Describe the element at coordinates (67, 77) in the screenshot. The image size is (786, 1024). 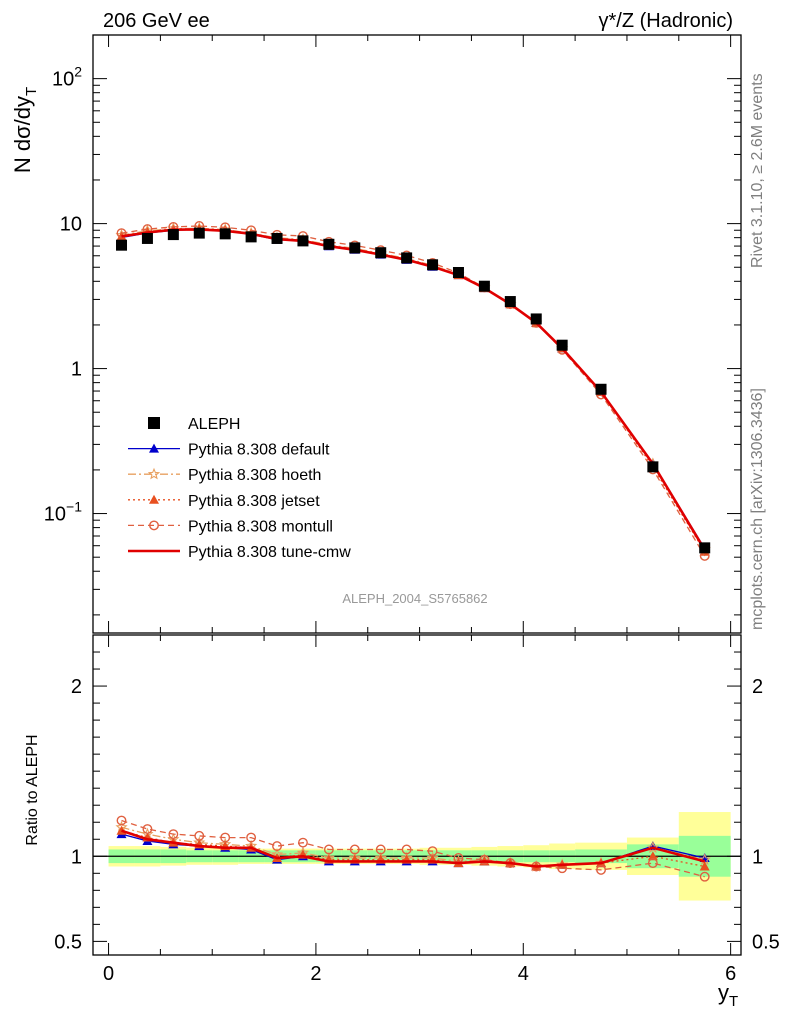
I see `main-y-tick-label: 10²` at that location.